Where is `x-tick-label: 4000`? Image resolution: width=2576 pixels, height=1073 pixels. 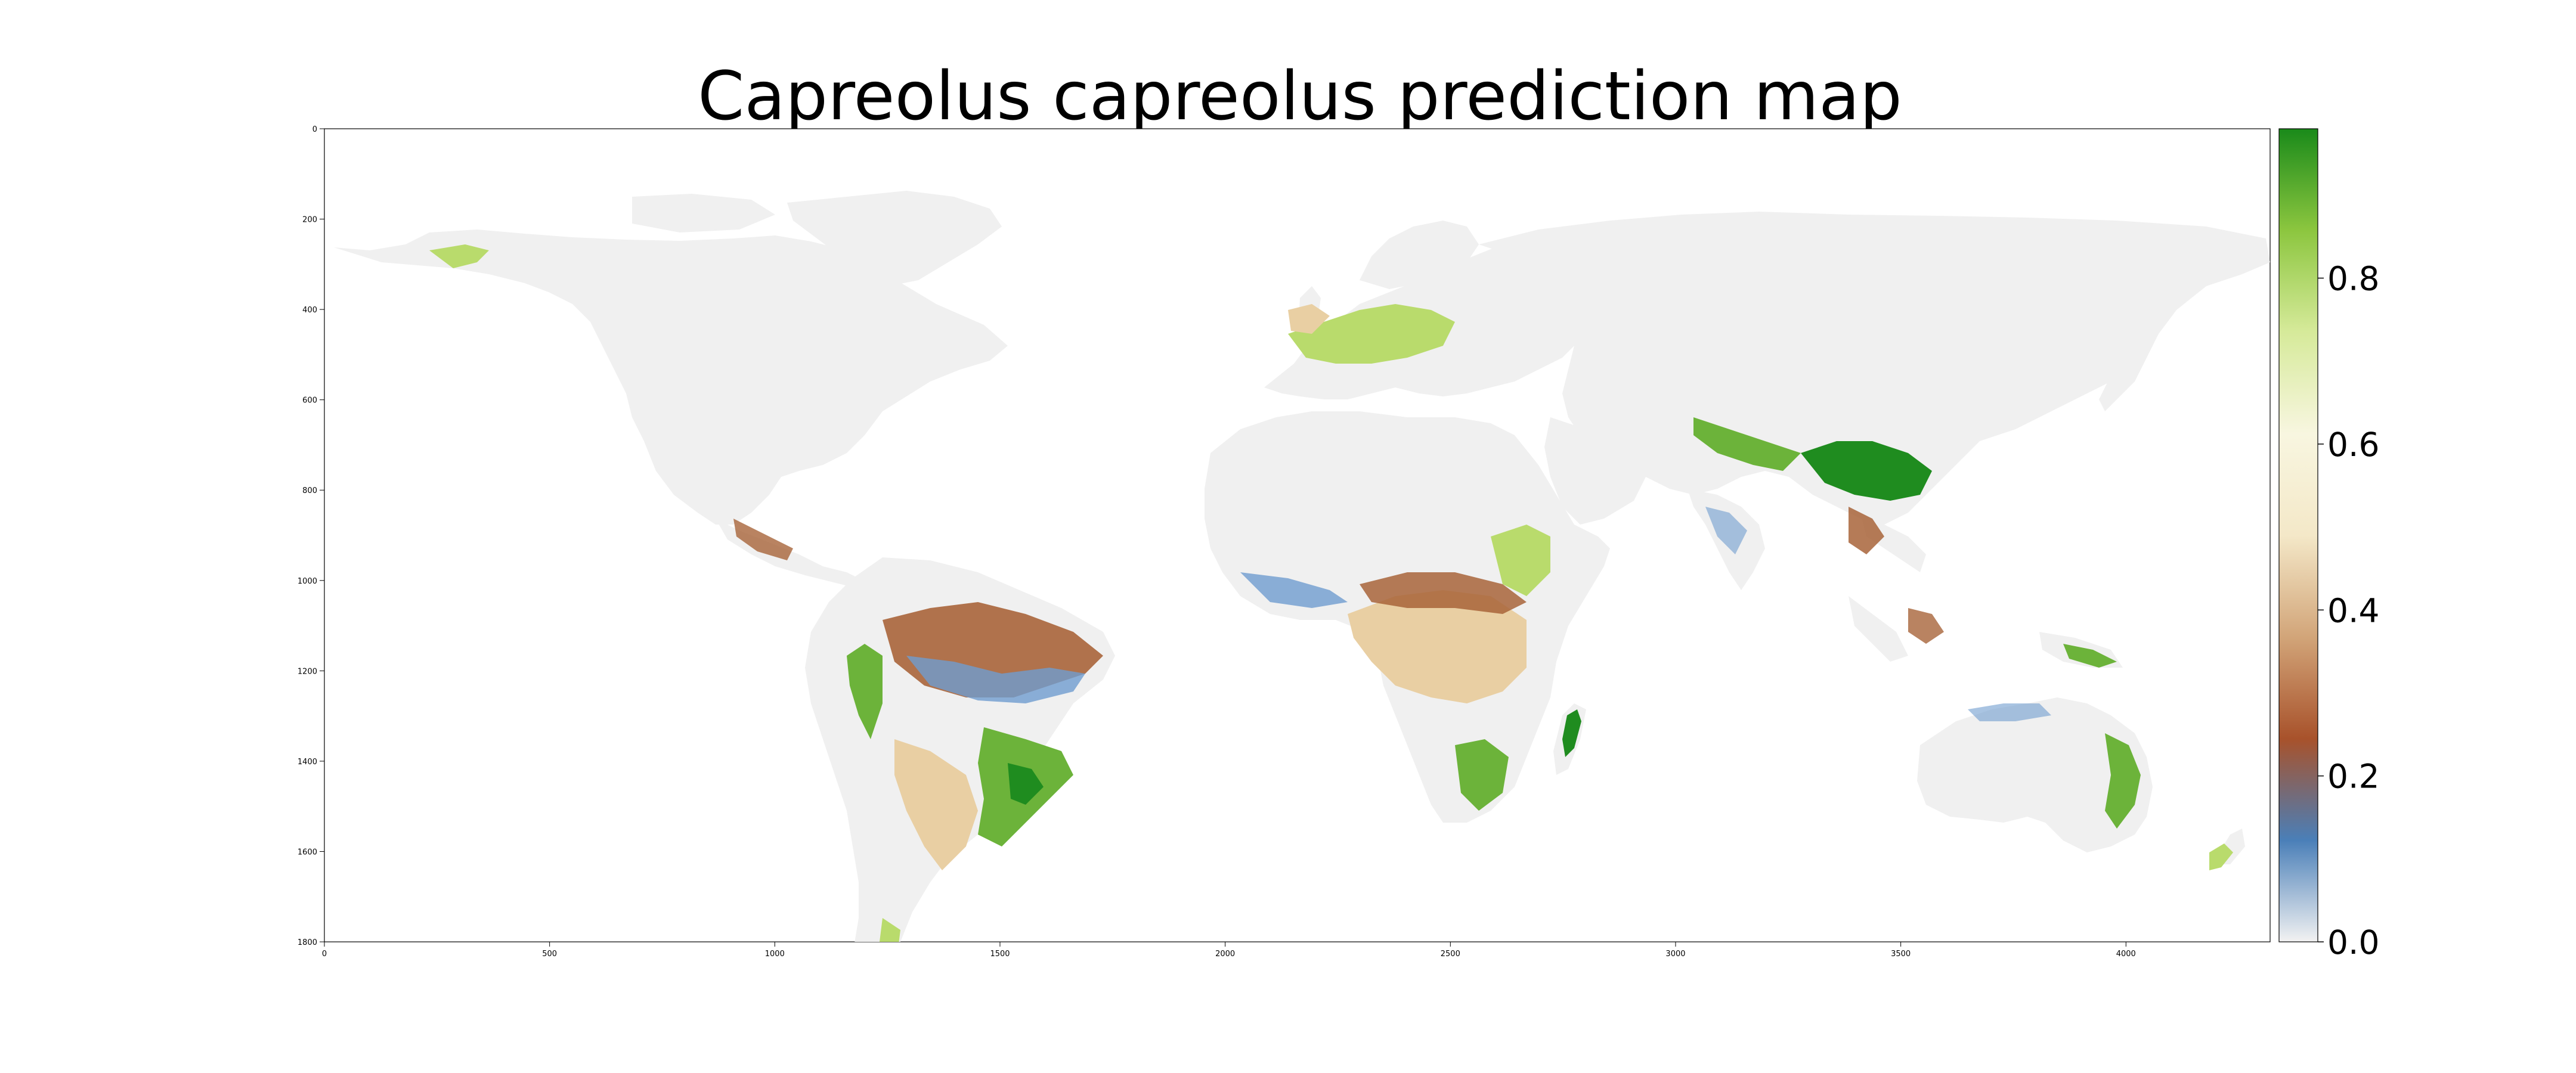 x-tick-label: 4000 is located at coordinates (2126, 954).